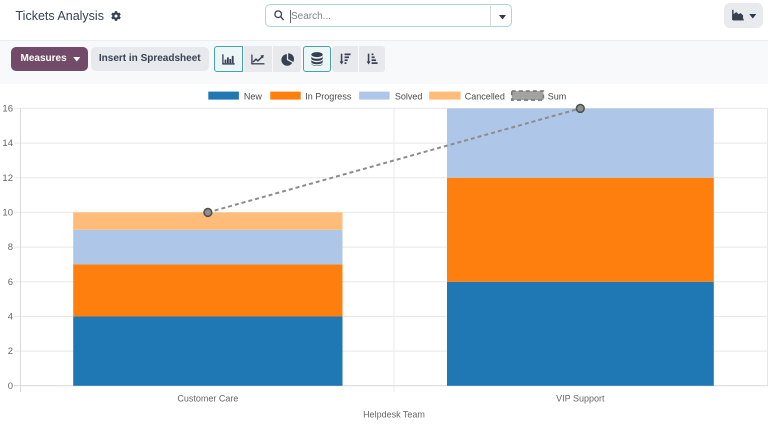 The width and height of the screenshot is (768, 424). Describe the element at coordinates (7, 108) in the screenshot. I see `svg-text: 16` at that location.